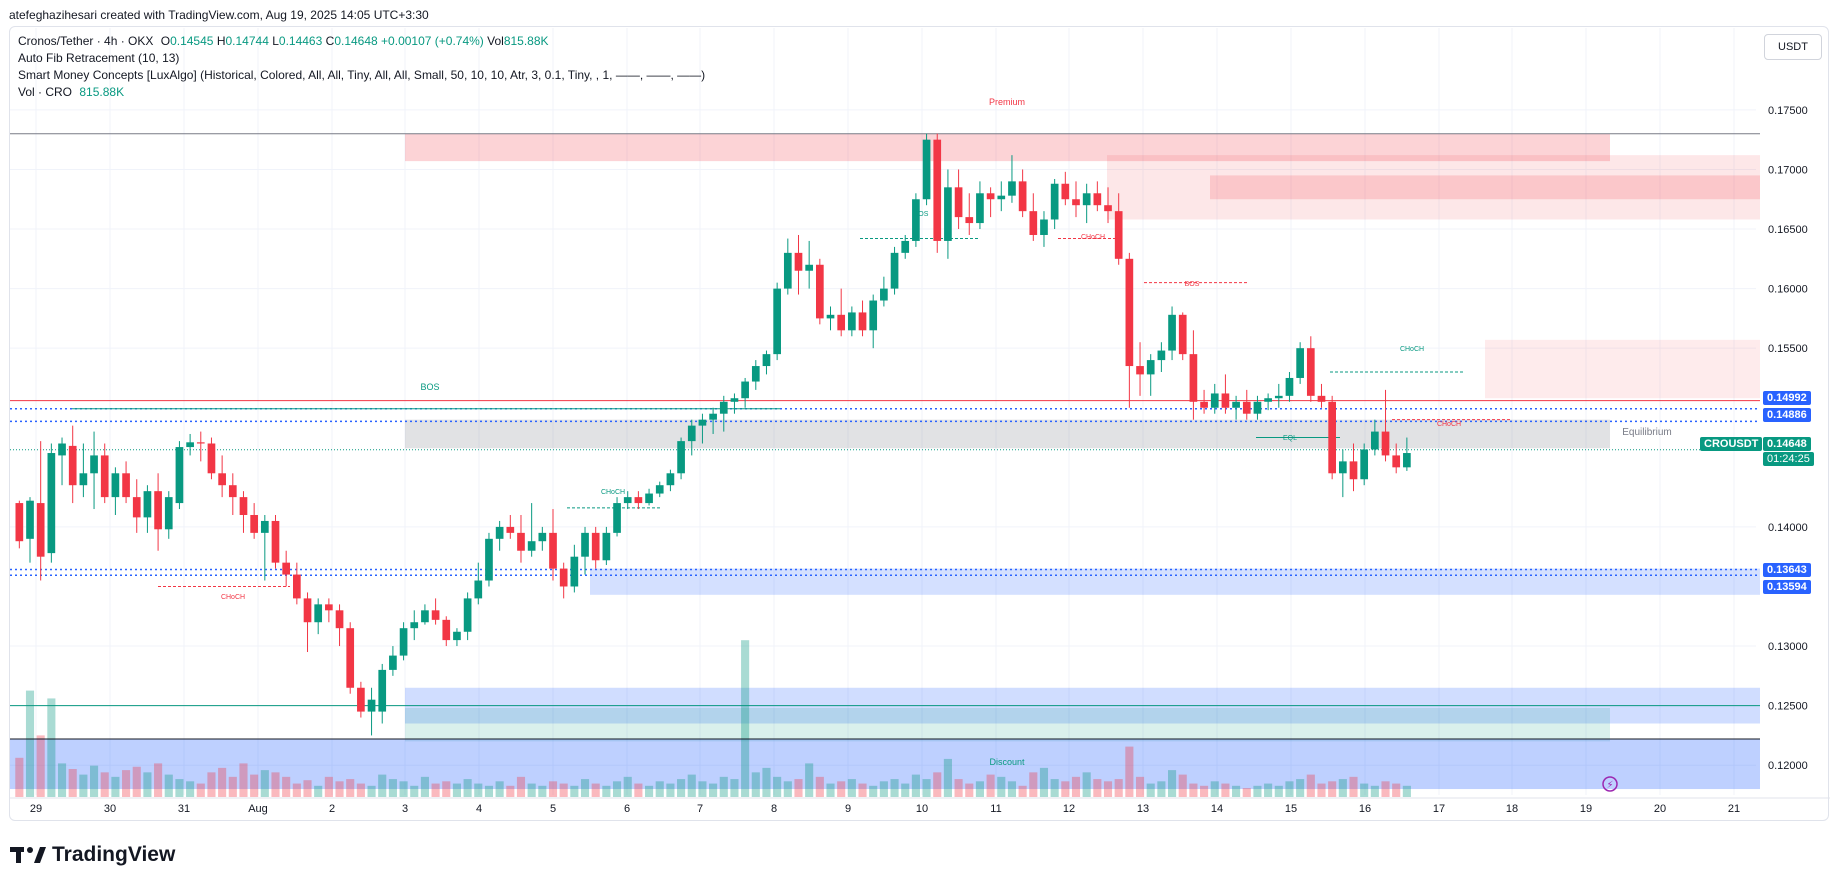  I want to click on x-tick-label: 7, so click(700, 809).